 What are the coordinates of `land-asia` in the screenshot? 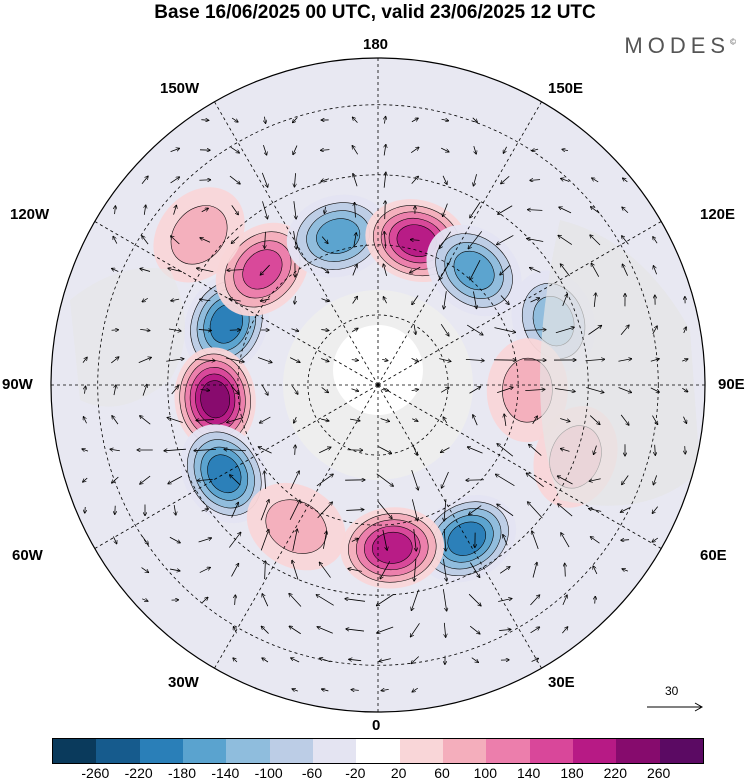 It's located at (620, 363).